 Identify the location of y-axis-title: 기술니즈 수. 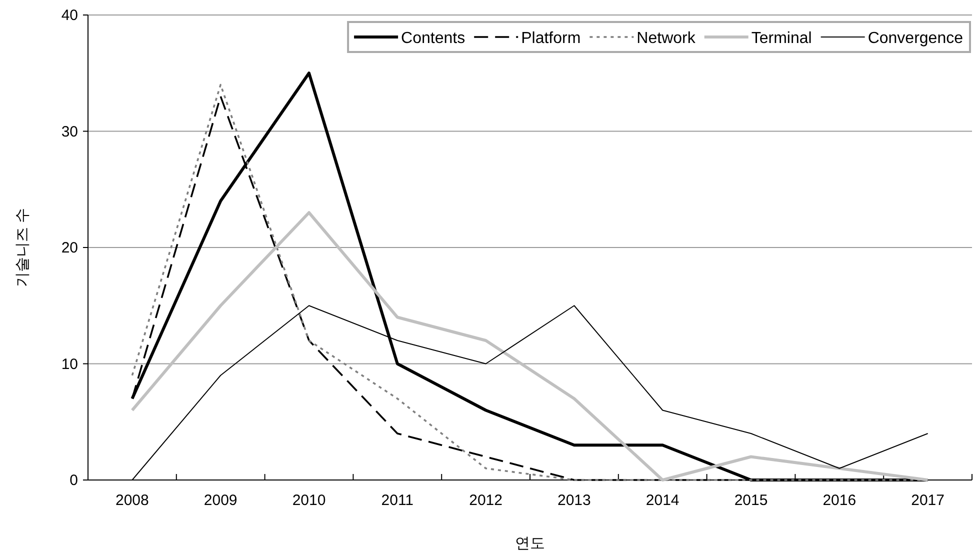
(22, 248).